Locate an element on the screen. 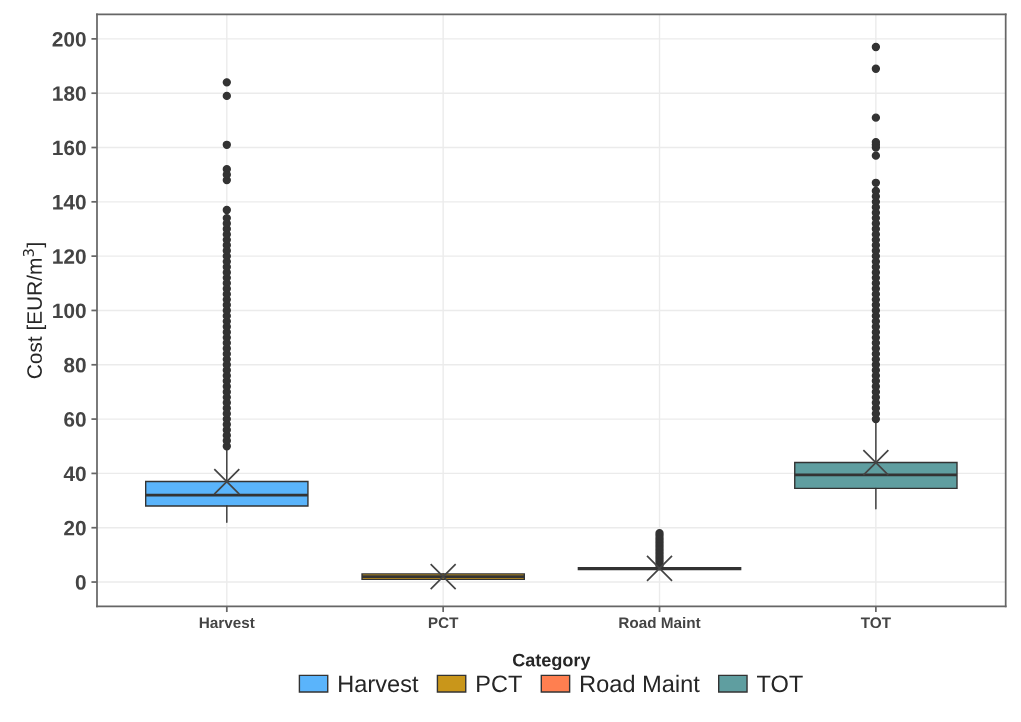 The width and height of the screenshot is (1021, 722). y-tick-label: 100 is located at coordinates (69, 311).